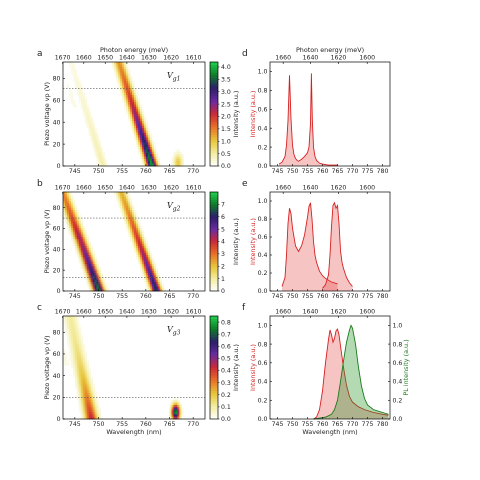  Describe the element at coordinates (123, 368) in the screenshot. I see `heatmap-c` at that location.